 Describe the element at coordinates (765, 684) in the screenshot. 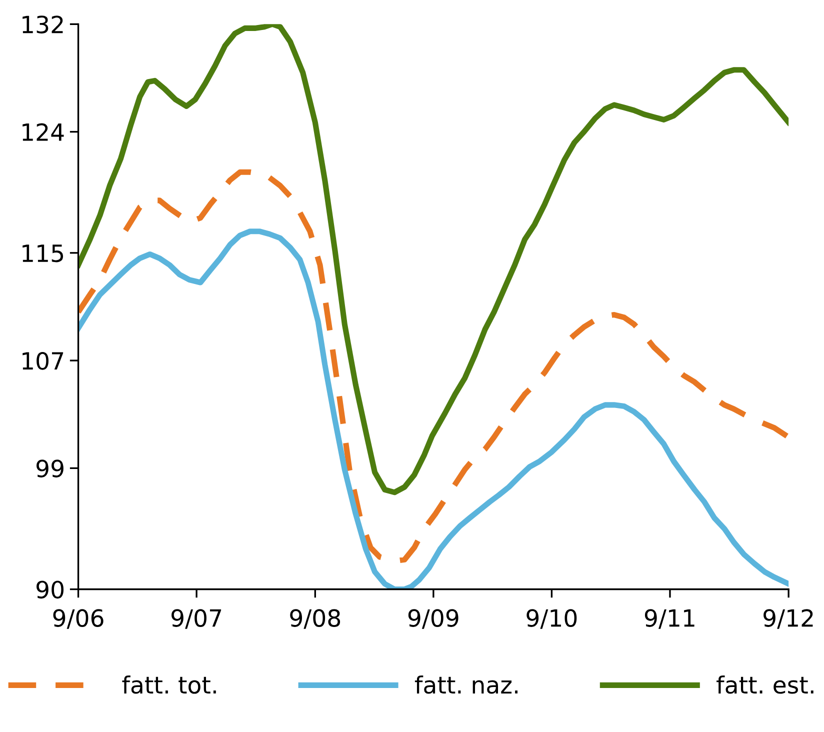

I see `legend-label: fatt. est.` at that location.